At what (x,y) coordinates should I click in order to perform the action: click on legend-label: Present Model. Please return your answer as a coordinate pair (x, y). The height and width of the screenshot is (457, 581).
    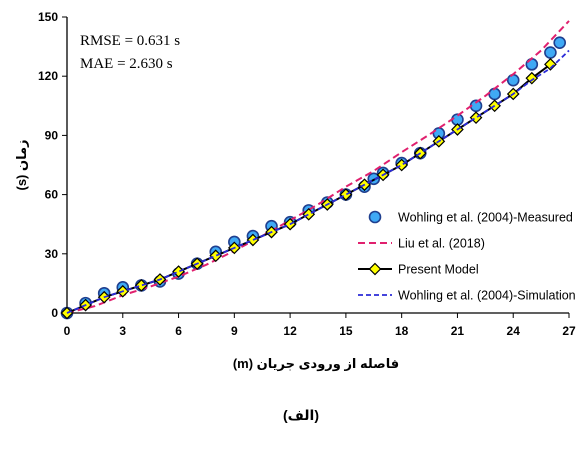
    Looking at the image, I should click on (438, 270).